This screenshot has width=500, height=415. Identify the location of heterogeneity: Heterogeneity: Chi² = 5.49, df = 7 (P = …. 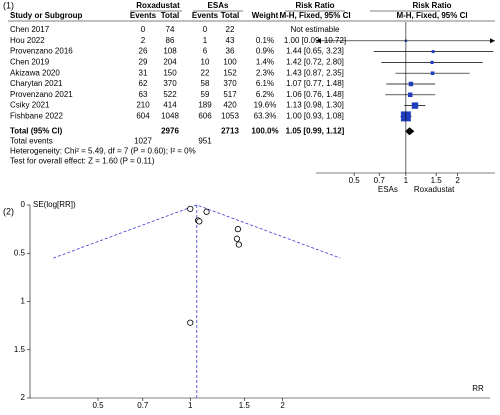
(103, 150).